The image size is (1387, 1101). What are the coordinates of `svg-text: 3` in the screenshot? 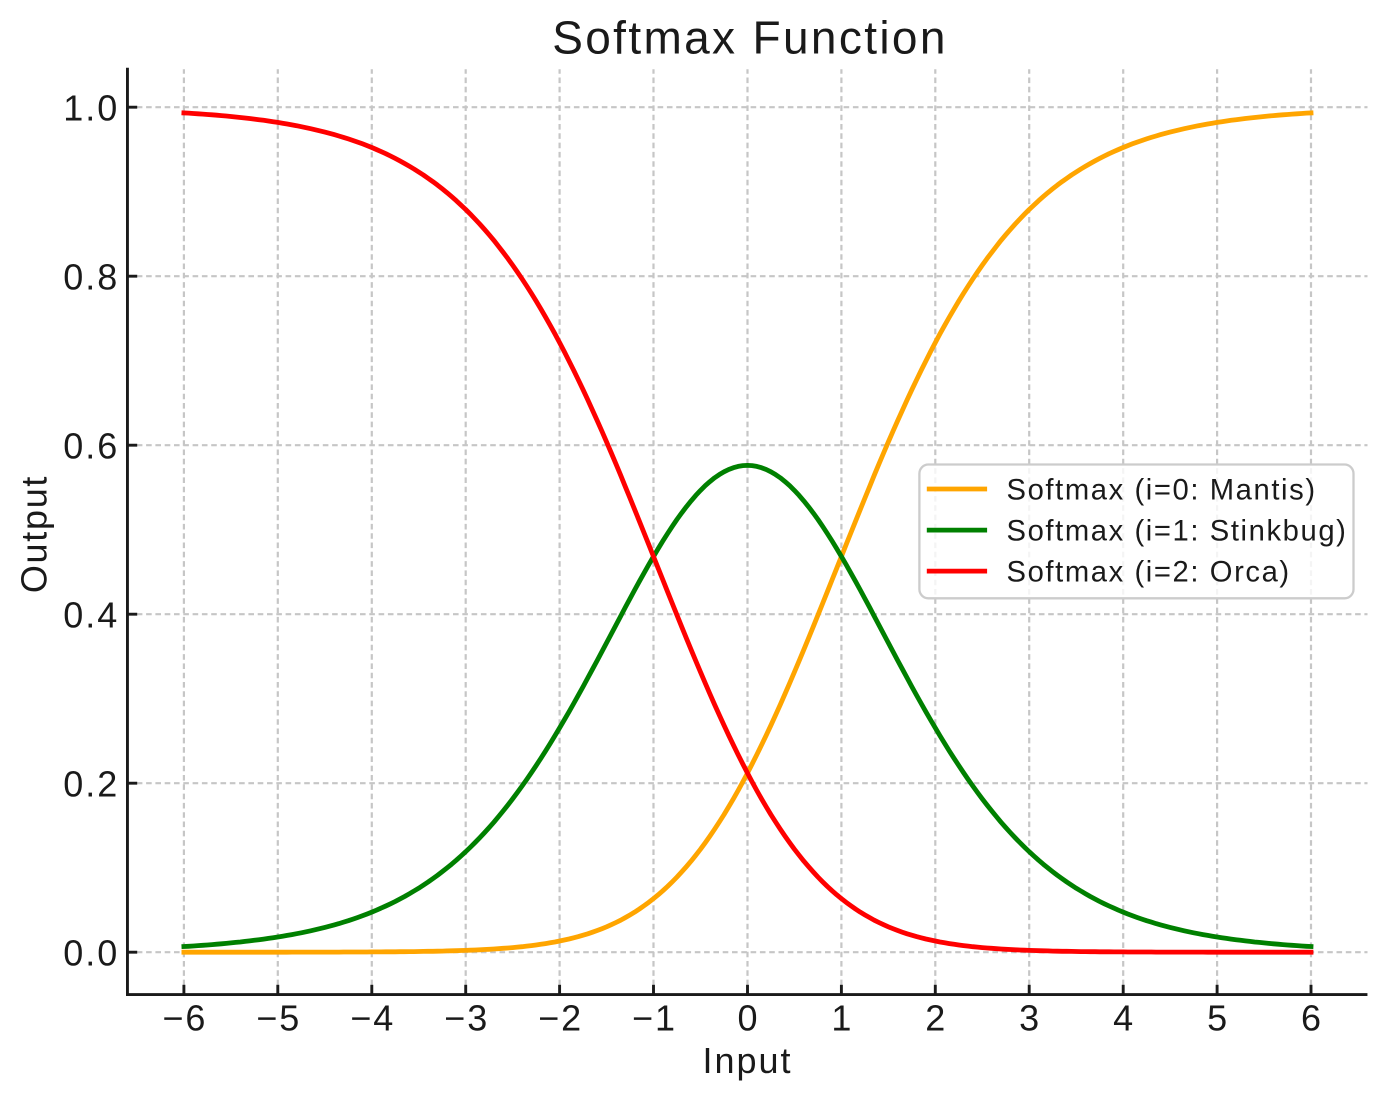 It's located at (1030, 1018).